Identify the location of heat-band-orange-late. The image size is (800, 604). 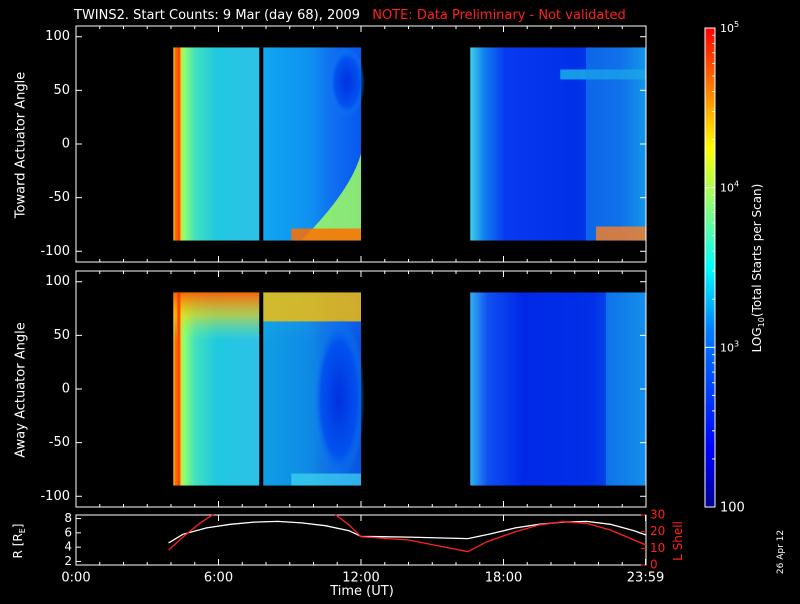
(621, 233).